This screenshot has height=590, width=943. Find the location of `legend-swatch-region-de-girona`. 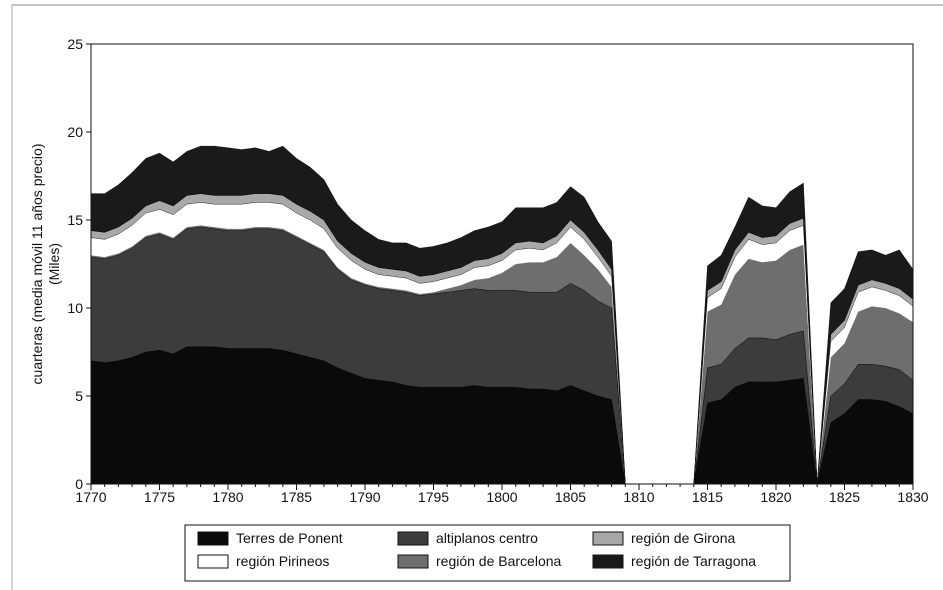

legend-swatch-region-de-girona is located at coordinates (608, 538).